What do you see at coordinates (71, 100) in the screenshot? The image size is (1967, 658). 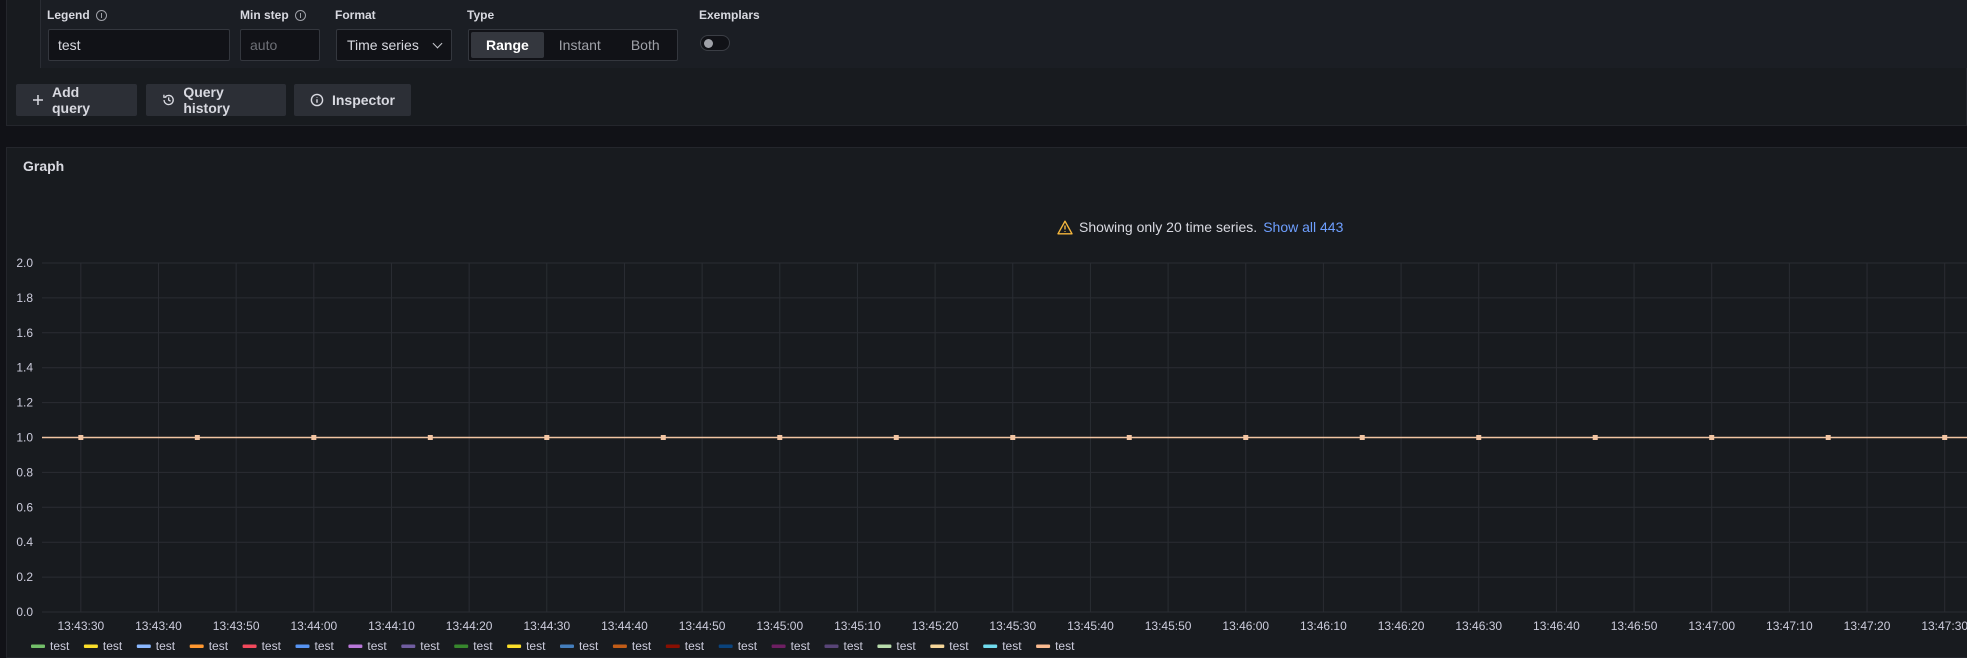 I see `add-query-label: Add query` at bounding box center [71, 100].